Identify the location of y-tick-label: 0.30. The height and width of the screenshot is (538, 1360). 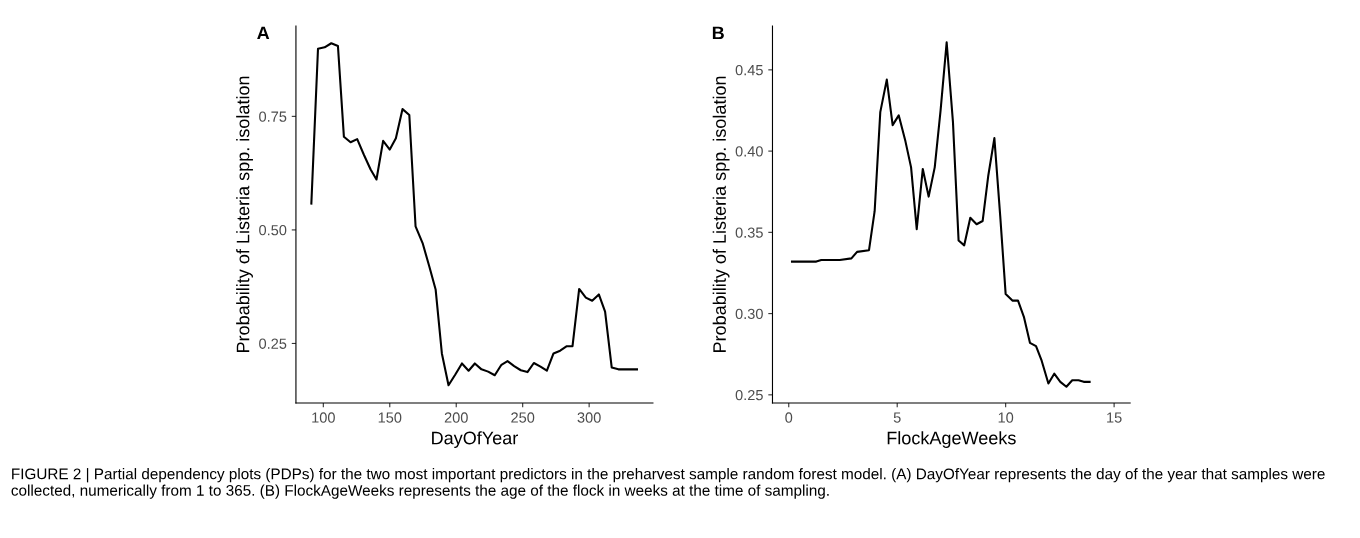
(749, 314).